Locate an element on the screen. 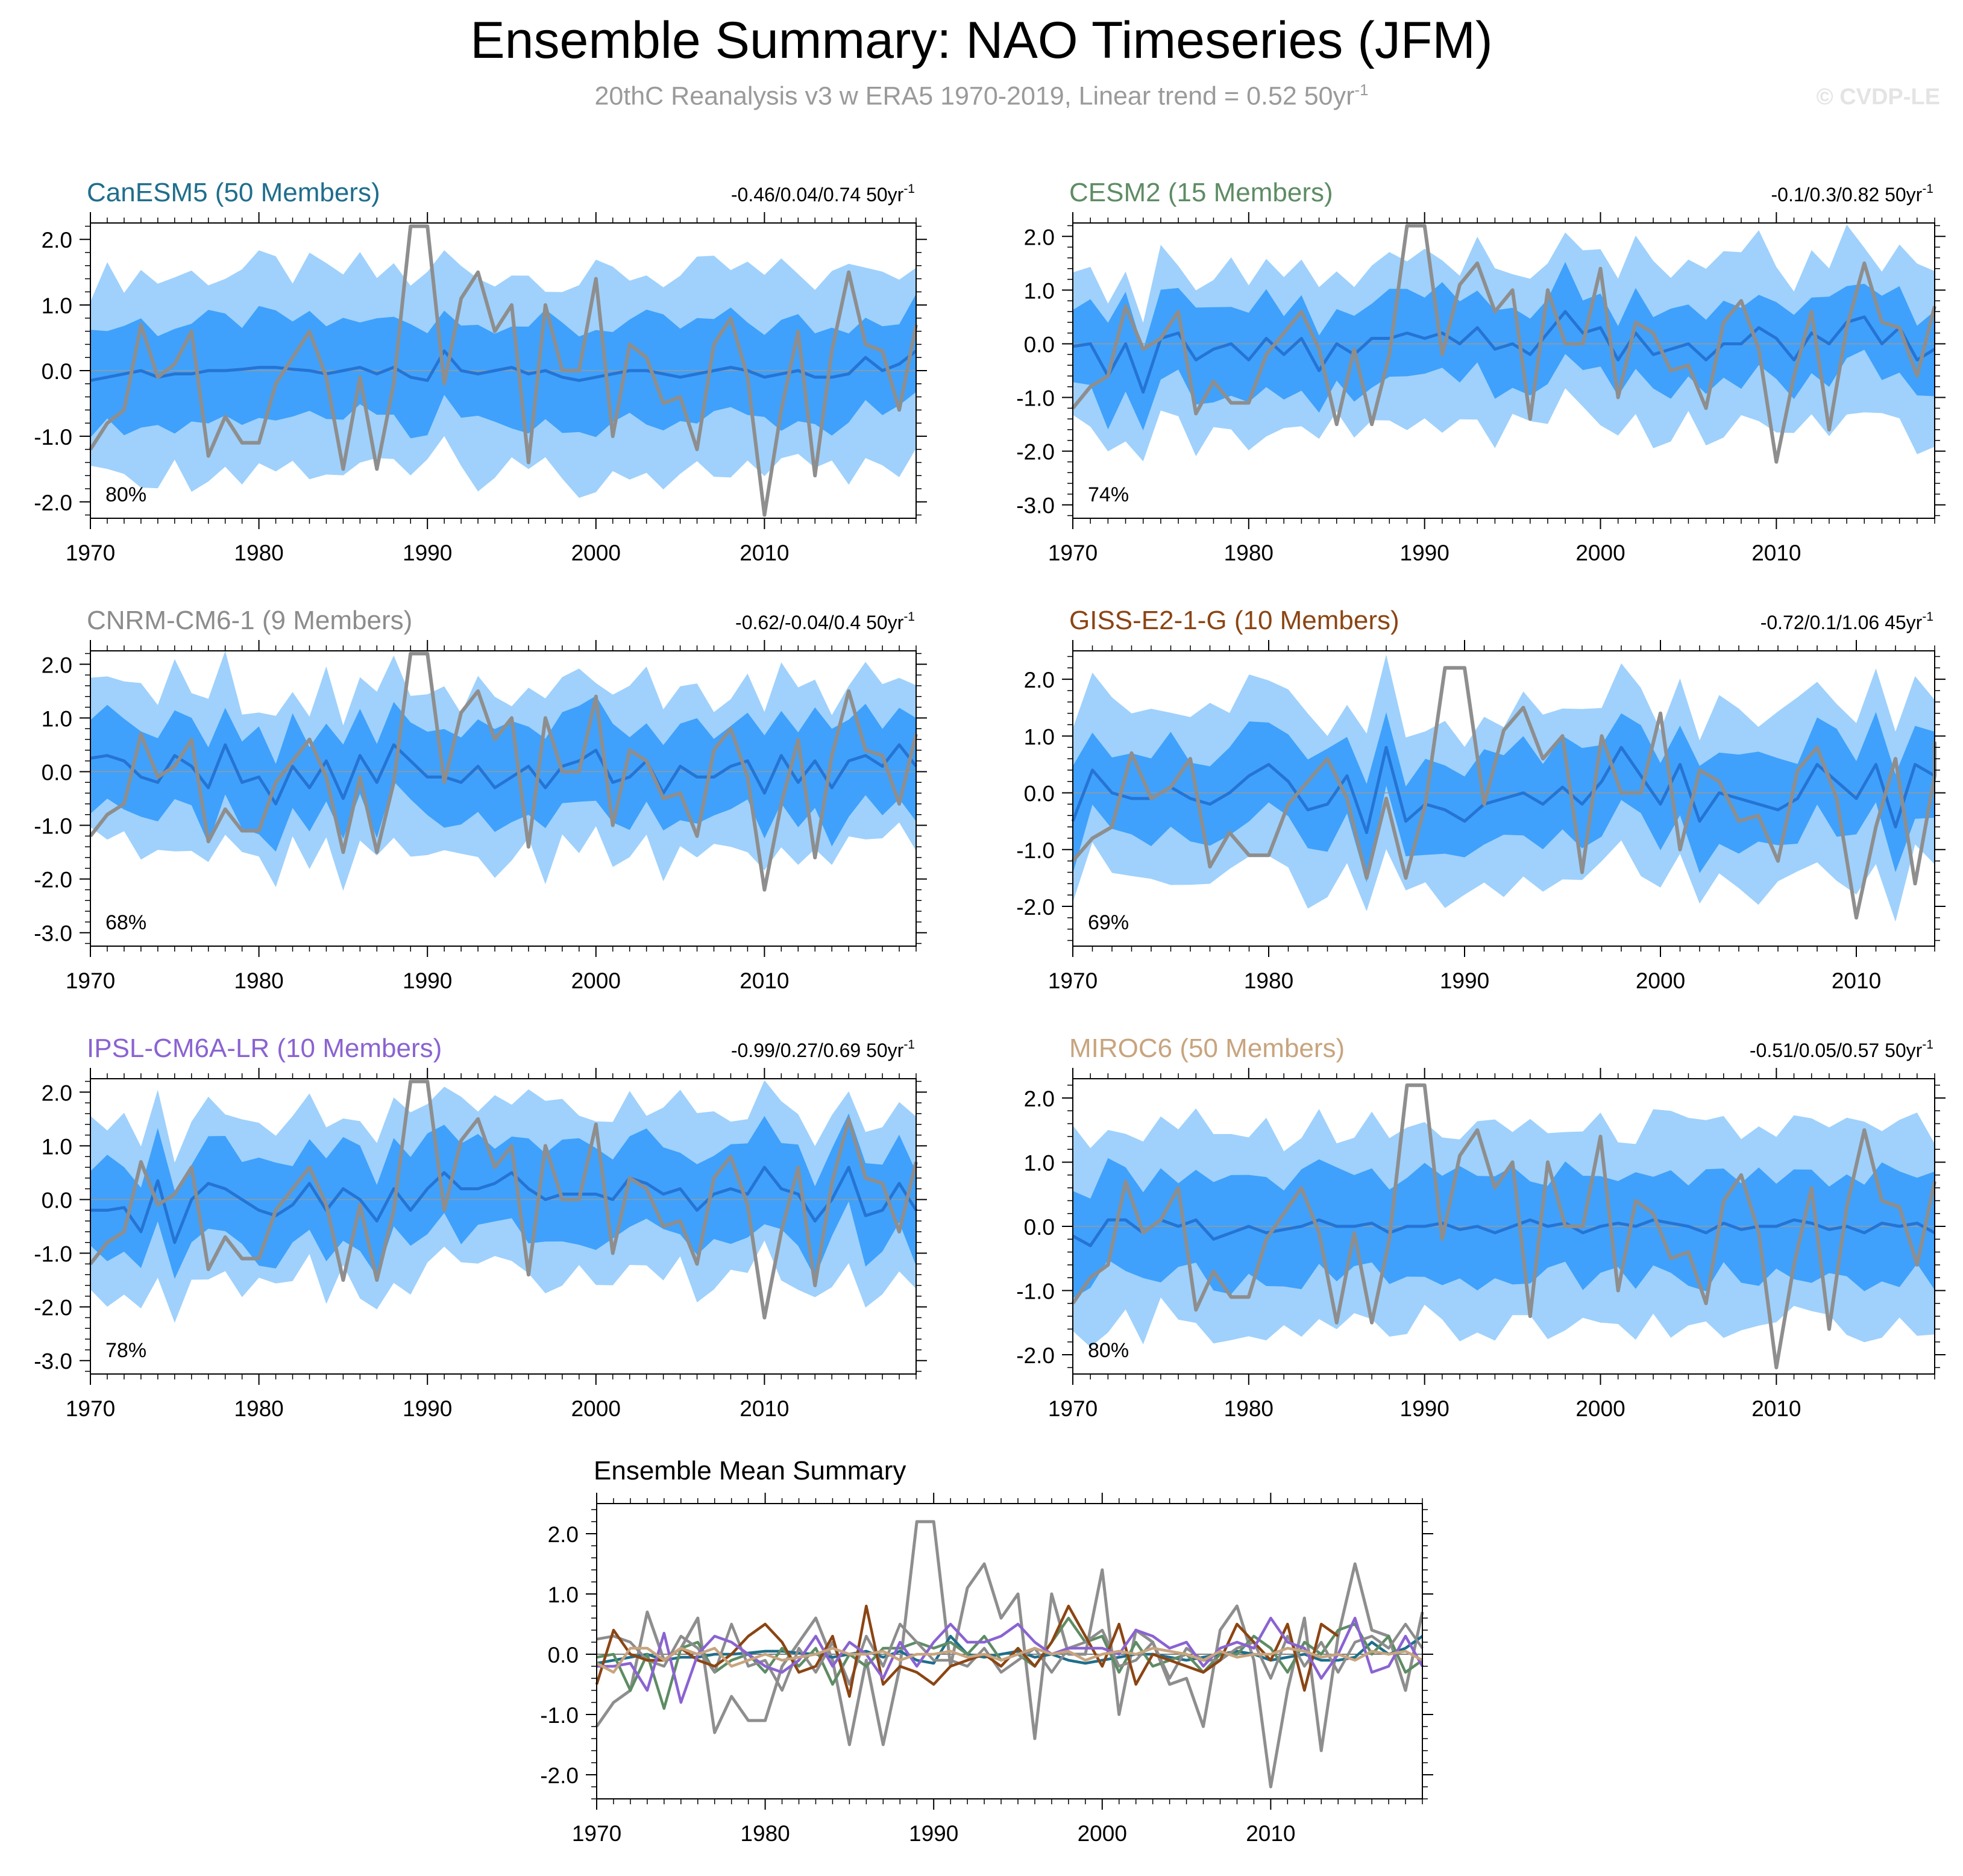 This screenshot has width=1963, height=1876. panel-cnrm-cm6-1-ensemble-mean-line is located at coordinates (503, 774).